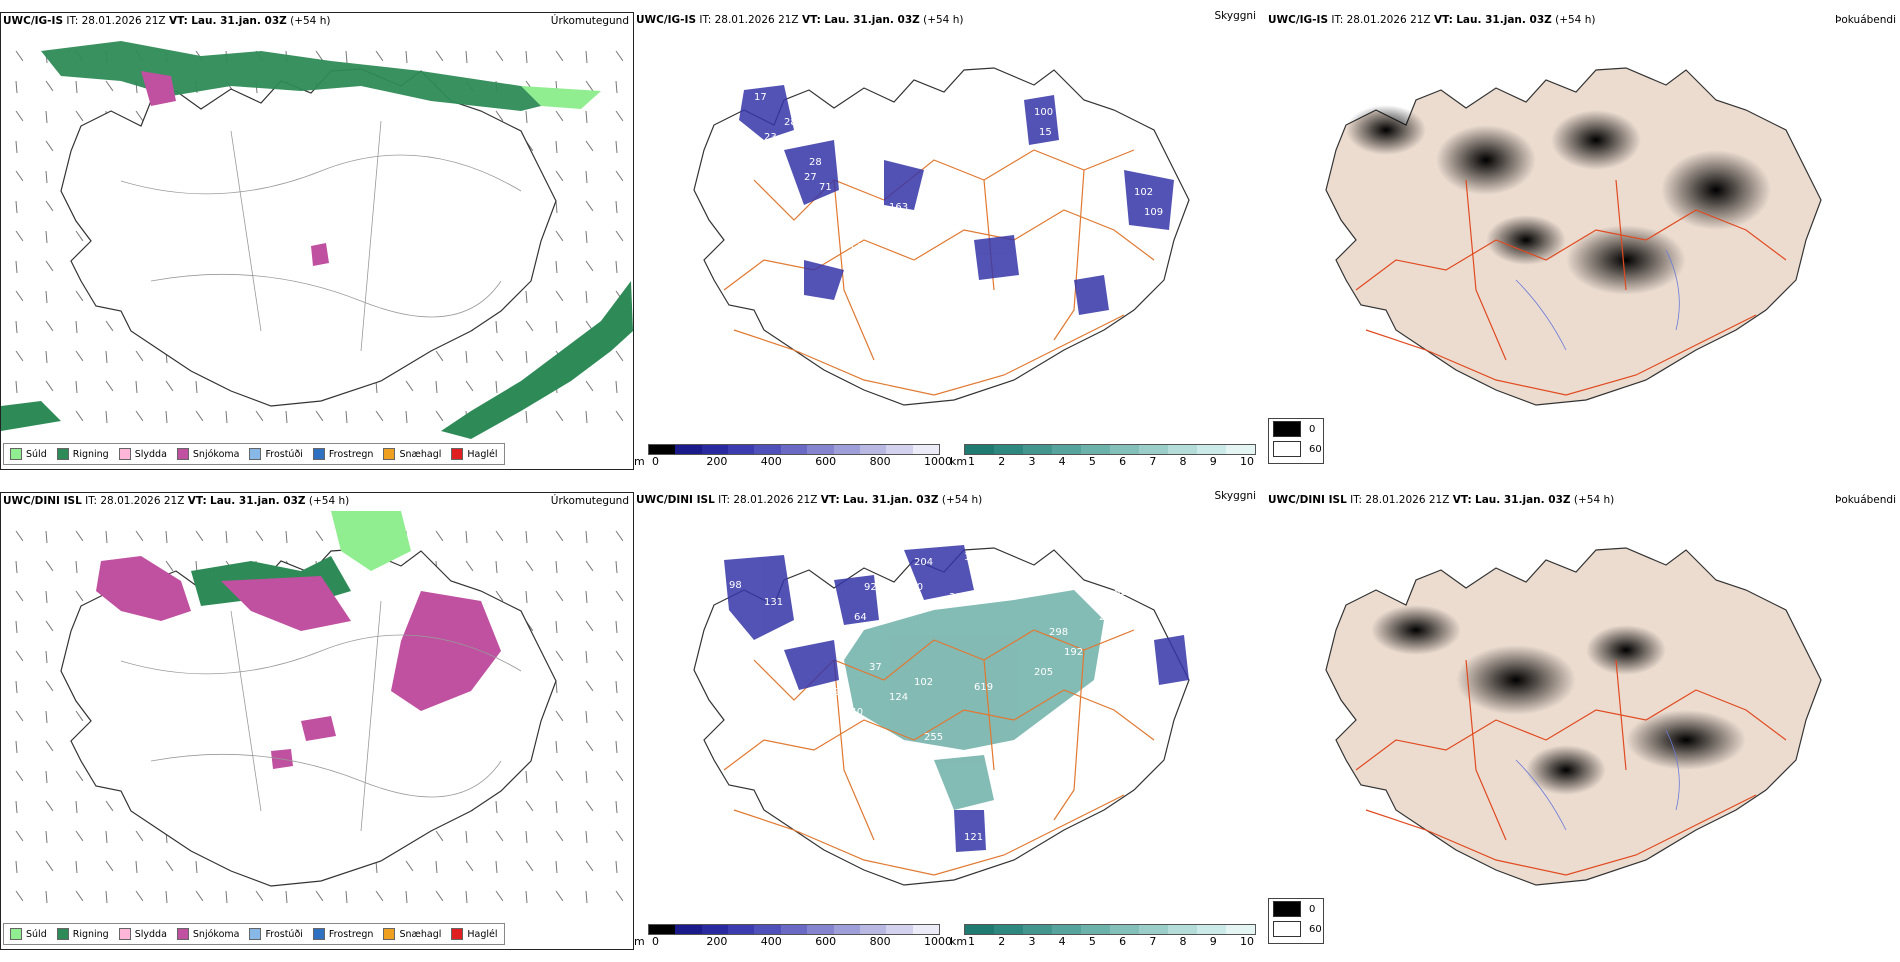 Image resolution: width=1900 pixels, height=962 pixels. Describe the element at coordinates (933, 737) in the screenshot. I see `ceiling-value-label: 255` at that location.